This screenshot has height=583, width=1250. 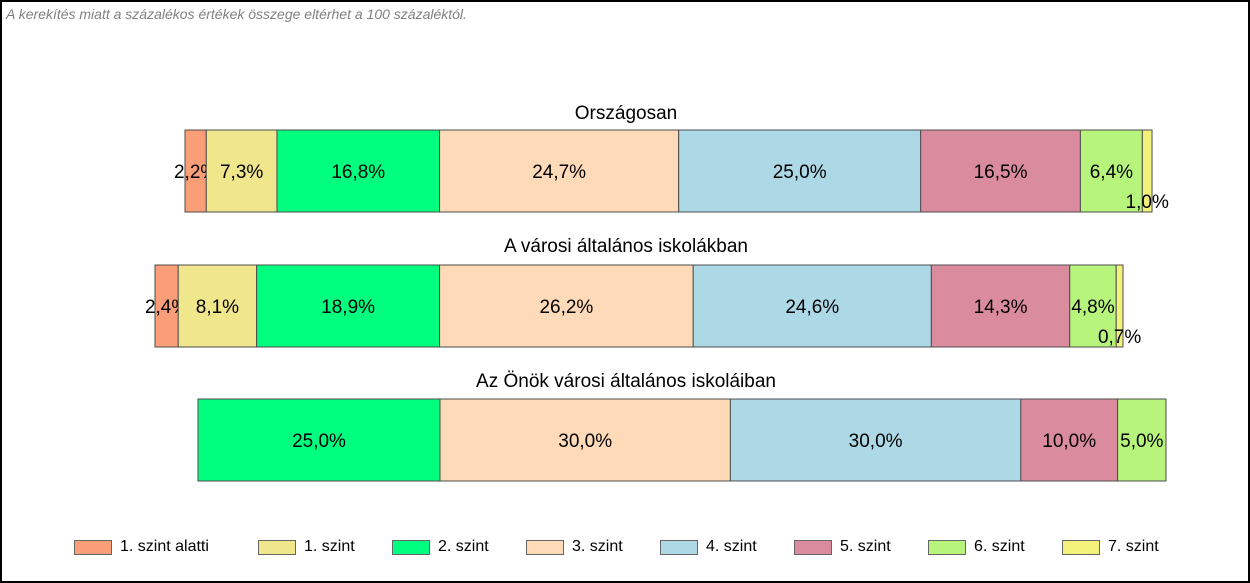 I want to click on data-label-1-4: 24,6%, so click(x=812, y=307).